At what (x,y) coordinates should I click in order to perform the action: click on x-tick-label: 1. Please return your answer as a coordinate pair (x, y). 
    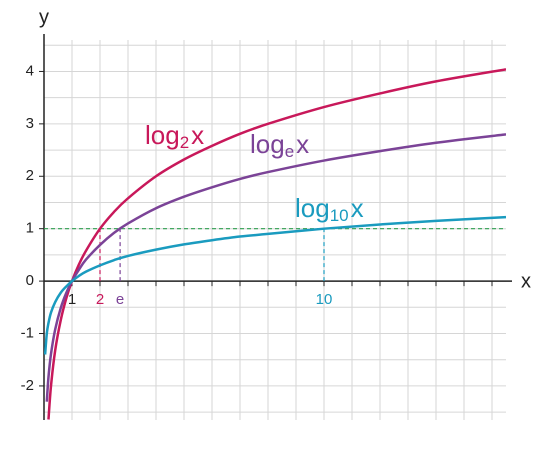
    Looking at the image, I should click on (72, 299).